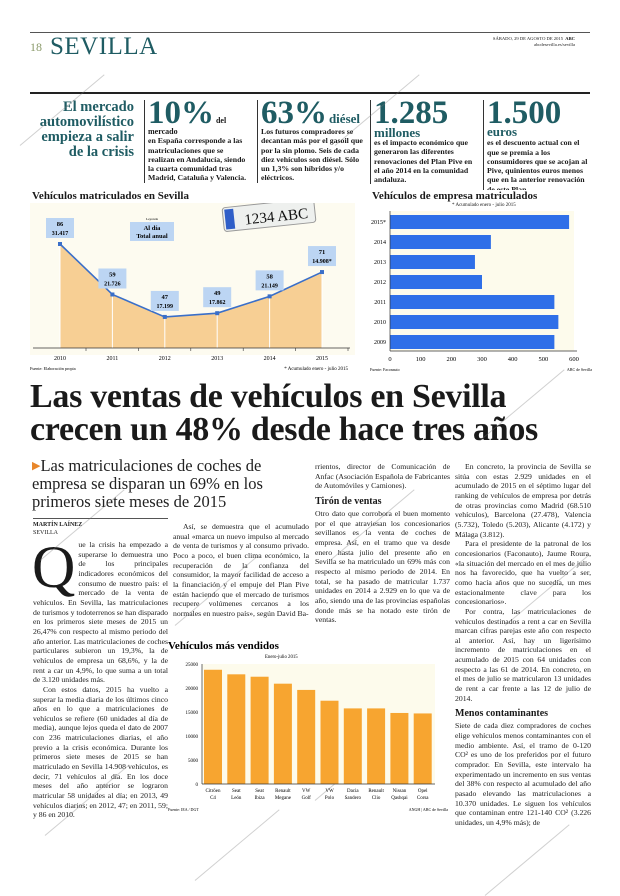 The height and width of the screenshot is (896, 620). I want to click on data-label-total: 14.908*, so click(322, 262).